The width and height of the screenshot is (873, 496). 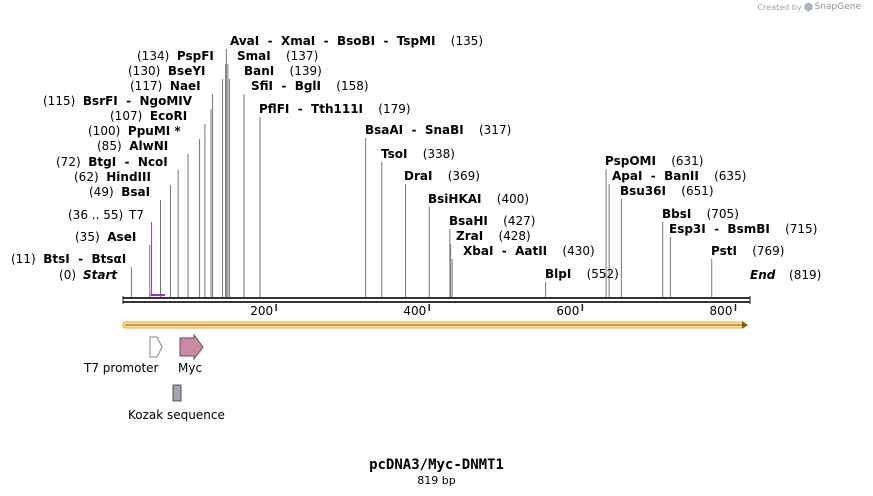 I want to click on site-label-bsai: (49) BsaI, so click(x=119, y=192).